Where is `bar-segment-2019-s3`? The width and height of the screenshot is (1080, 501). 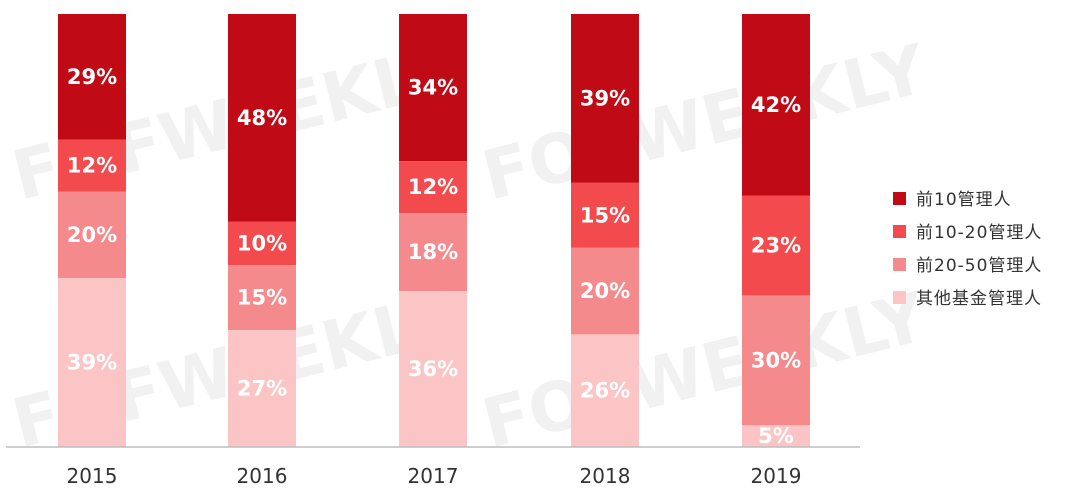 bar-segment-2019-s3 is located at coordinates (776, 360).